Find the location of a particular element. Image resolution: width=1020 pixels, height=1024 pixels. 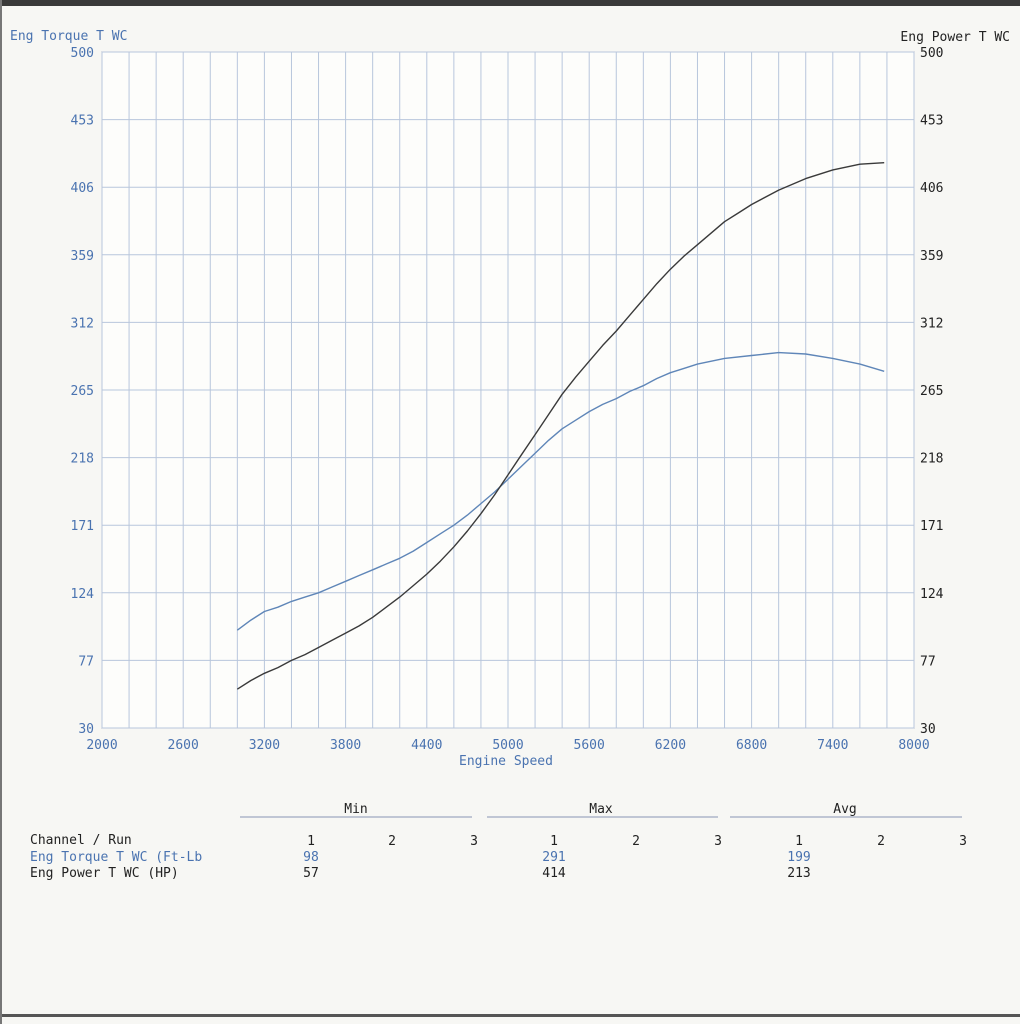

x-tick-label: 7400 is located at coordinates (832, 745).